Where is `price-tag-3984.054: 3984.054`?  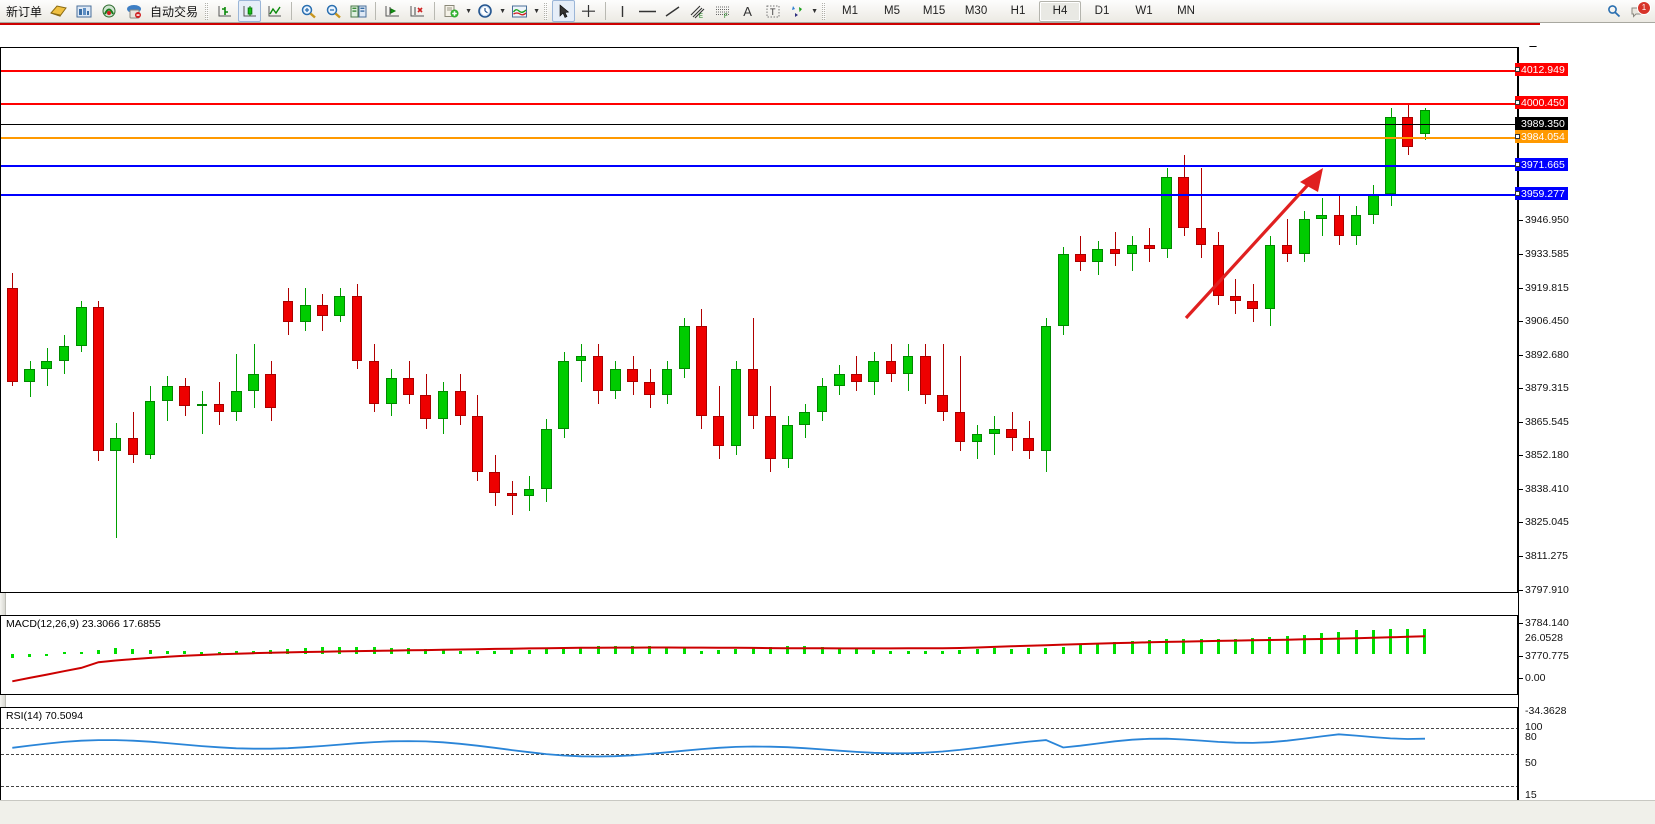 price-tag-3984.054: 3984.054 is located at coordinates (1541, 136).